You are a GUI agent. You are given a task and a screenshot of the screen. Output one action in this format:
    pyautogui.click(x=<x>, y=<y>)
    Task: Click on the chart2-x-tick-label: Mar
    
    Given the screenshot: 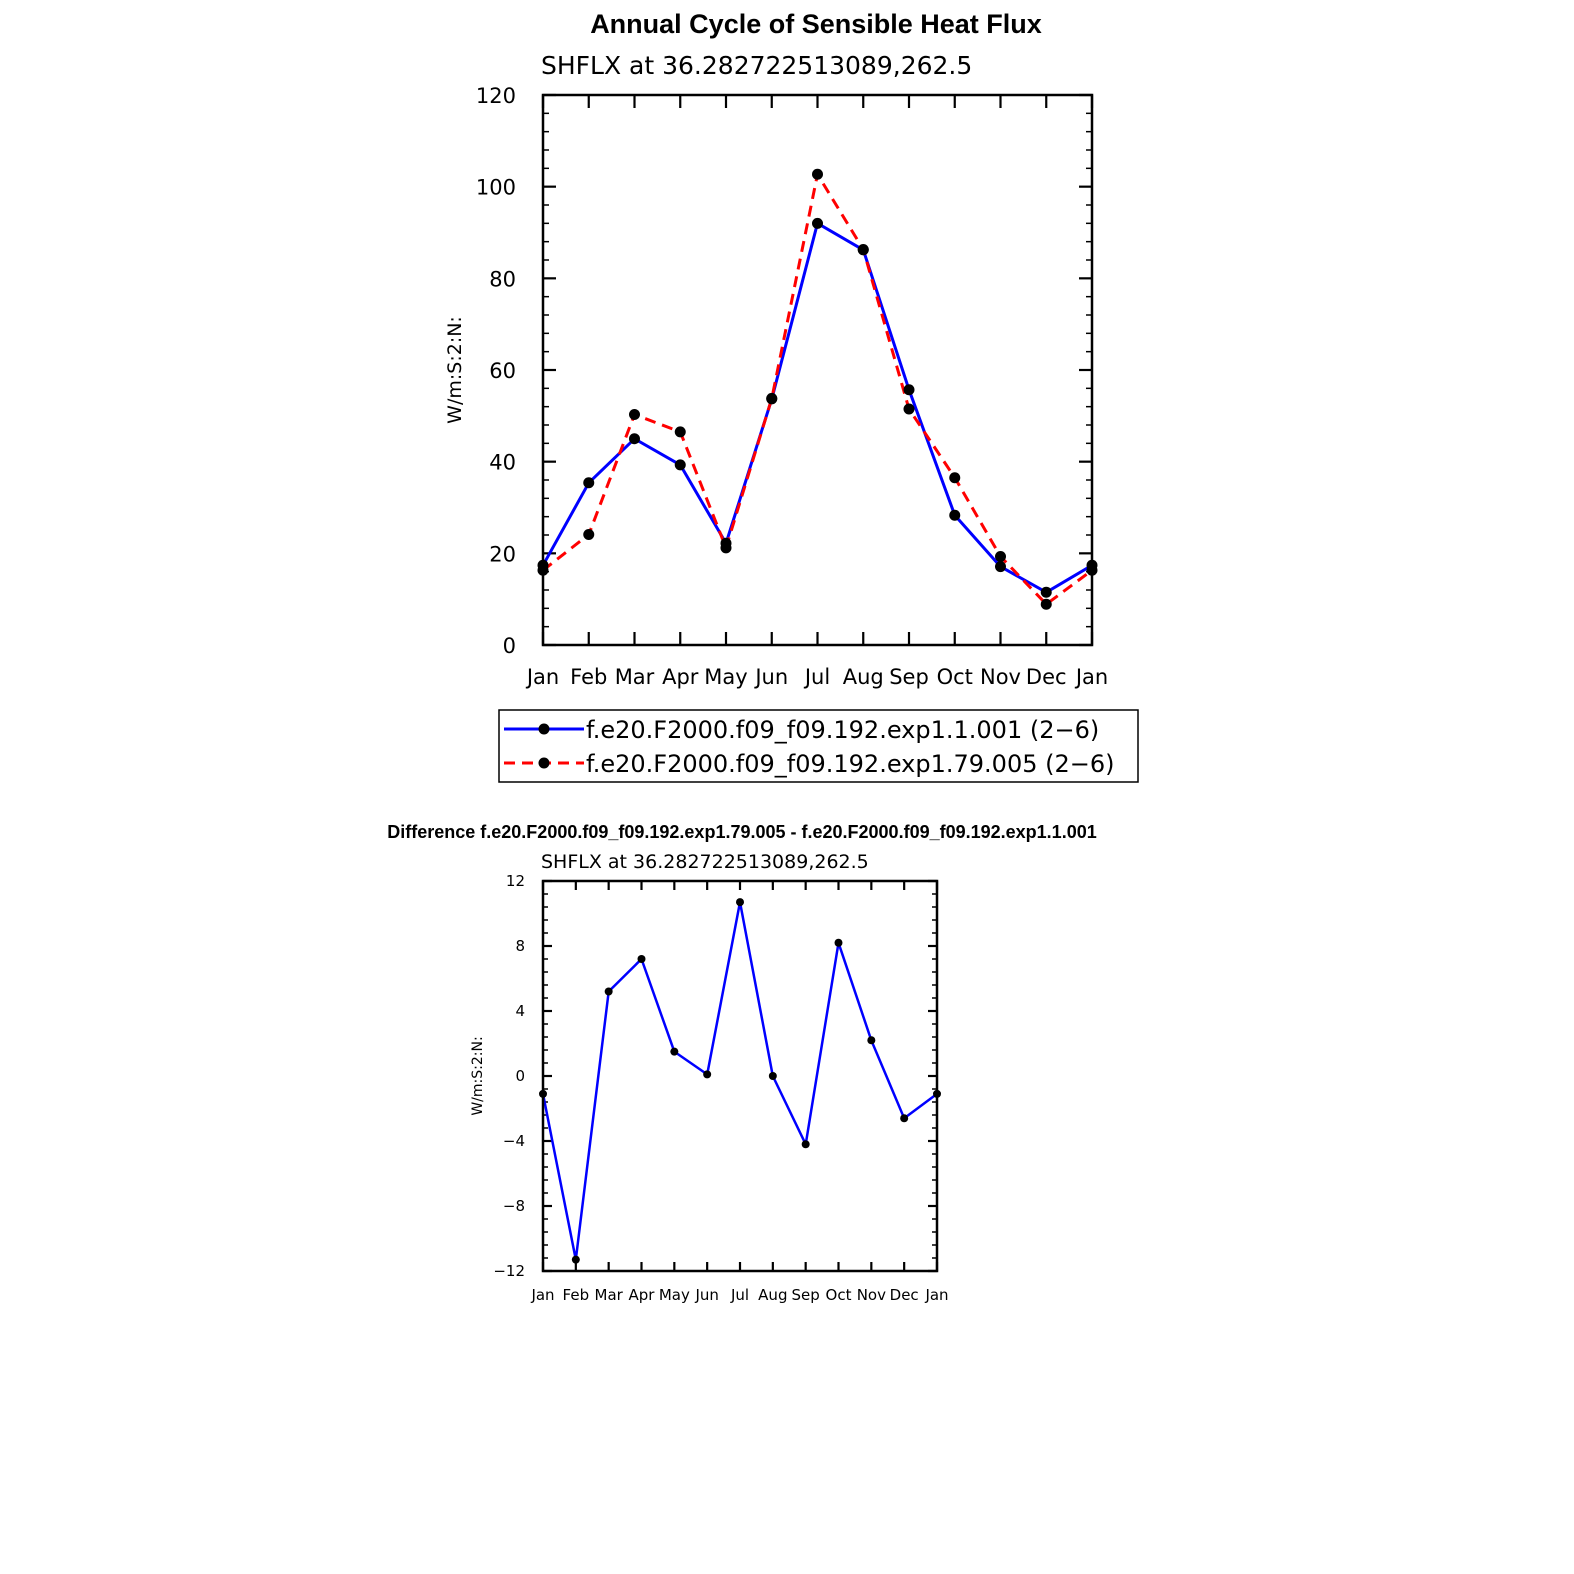 What is the action you would take?
    pyautogui.click(x=609, y=1295)
    